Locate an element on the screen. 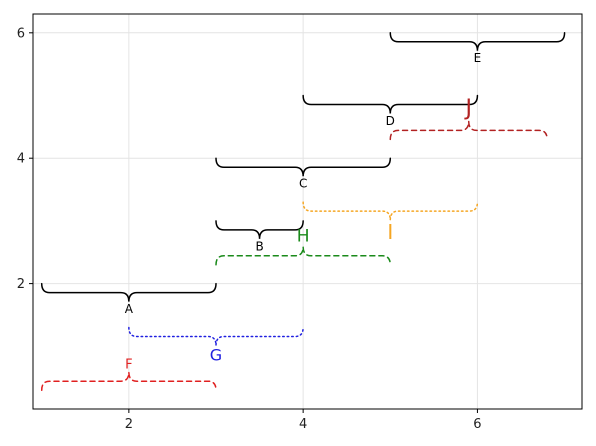 The image size is (596, 446). brace-j is located at coordinates (468, 131).